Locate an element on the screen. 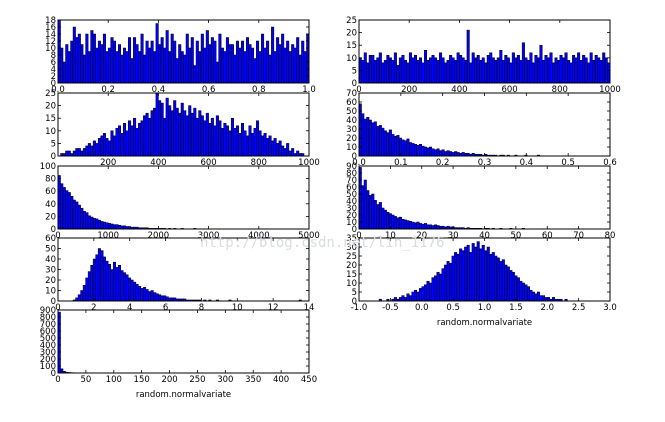  y-tick-label: 50 is located at coordinates (351, 112).